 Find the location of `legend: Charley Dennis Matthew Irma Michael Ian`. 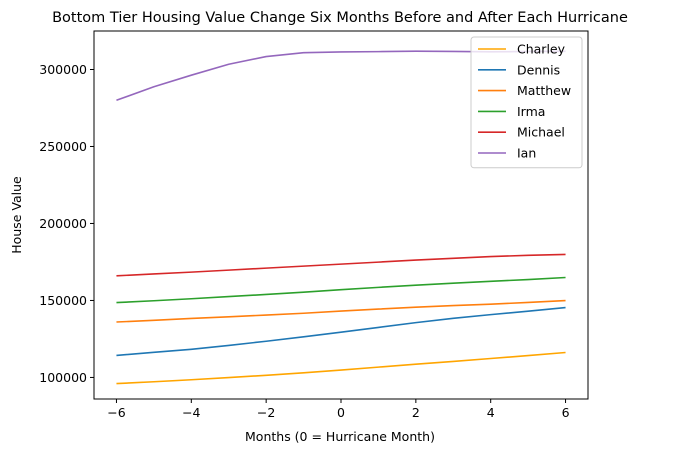

legend: Charley Dennis Matthew Irma Michael Ian is located at coordinates (526, 102).